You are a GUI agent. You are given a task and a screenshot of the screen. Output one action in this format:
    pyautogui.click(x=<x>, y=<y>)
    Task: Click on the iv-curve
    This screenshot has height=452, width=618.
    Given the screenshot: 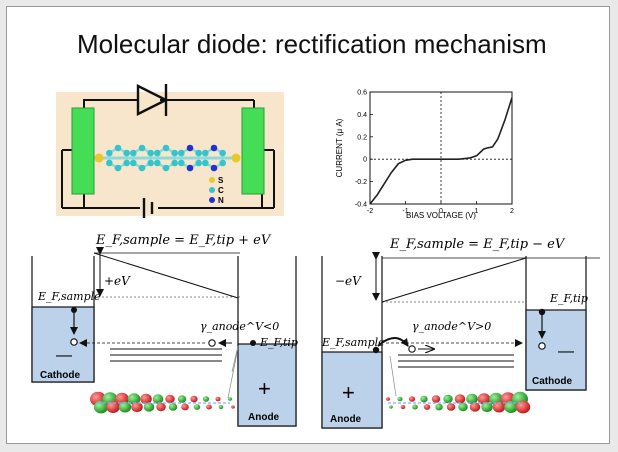 What is the action you would take?
    pyautogui.click(x=441, y=151)
    